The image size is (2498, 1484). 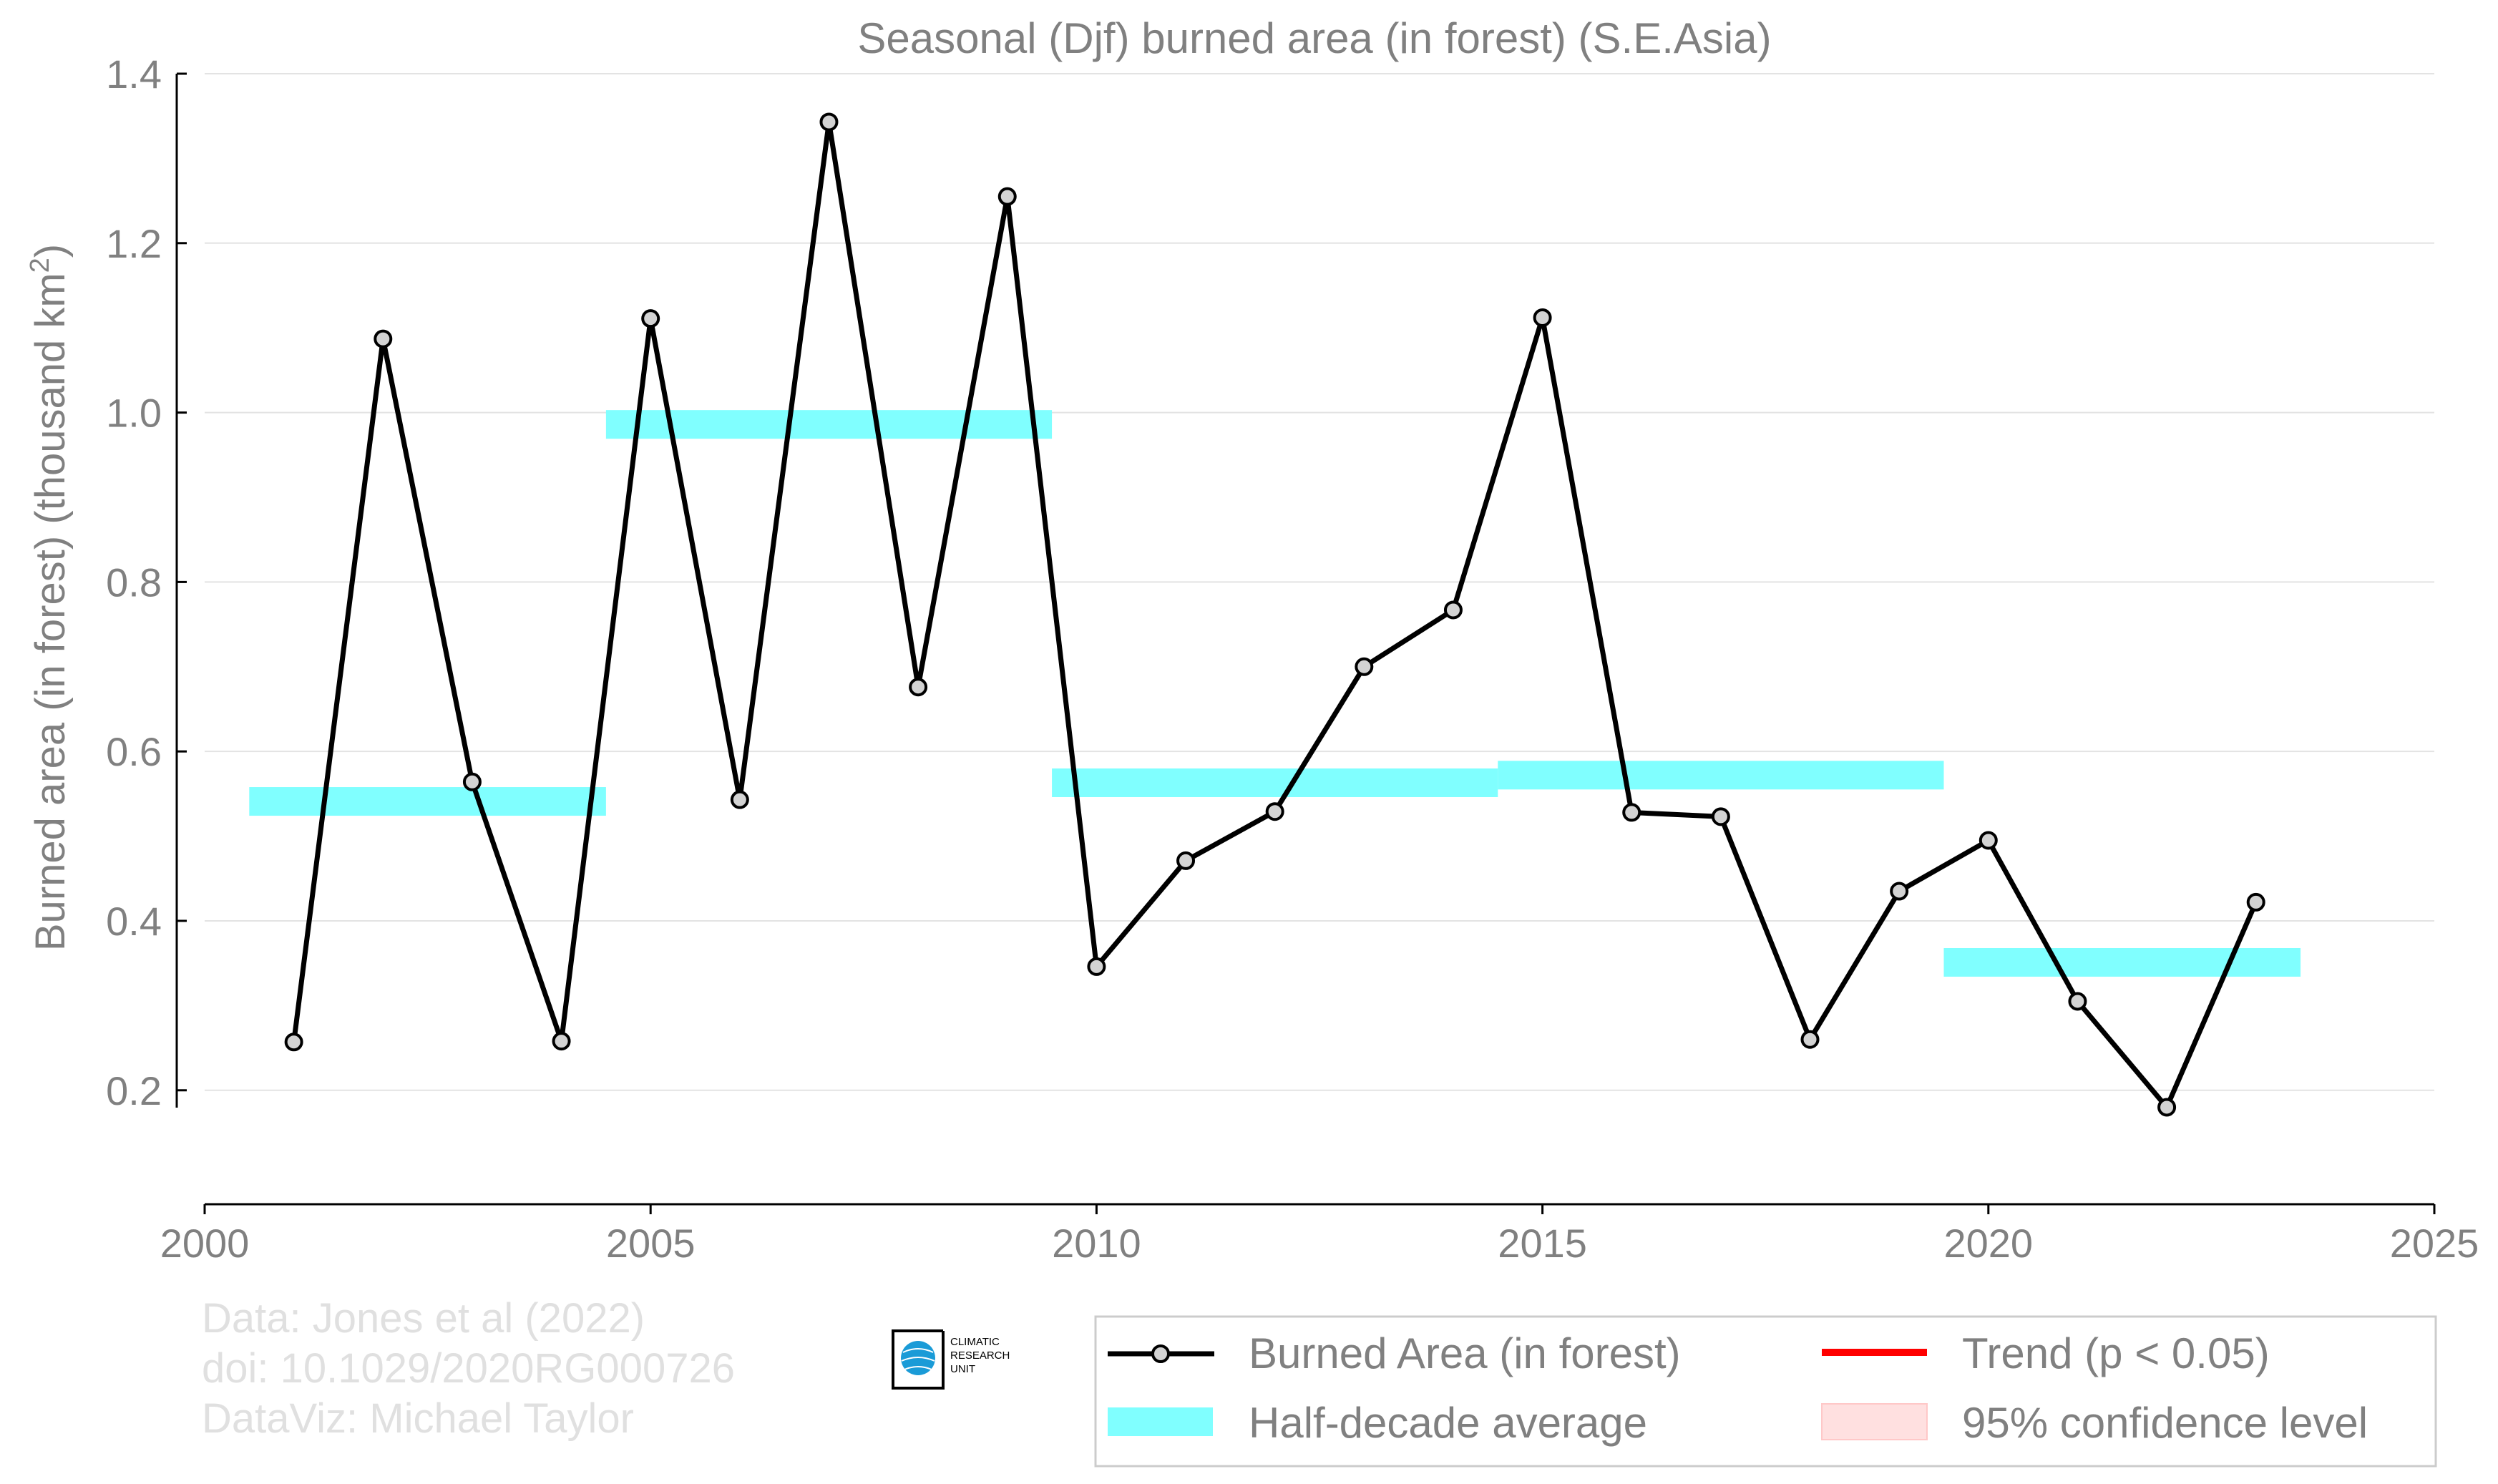 I want to click on cru-logo: CLIMATIC RESEARCH UNIT, so click(x=951, y=1359).